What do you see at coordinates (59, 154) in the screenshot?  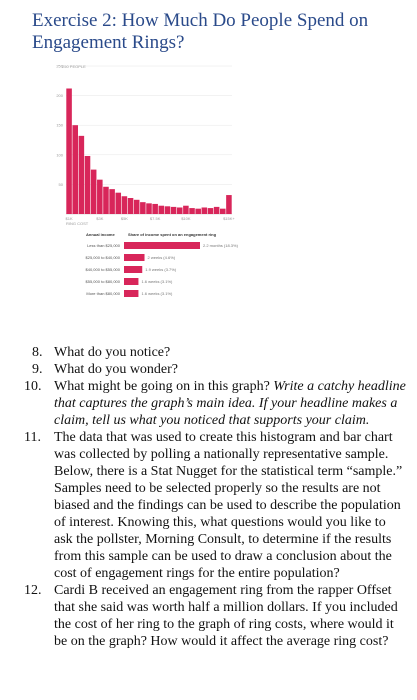 I see `y-tick-label: 100` at bounding box center [59, 154].